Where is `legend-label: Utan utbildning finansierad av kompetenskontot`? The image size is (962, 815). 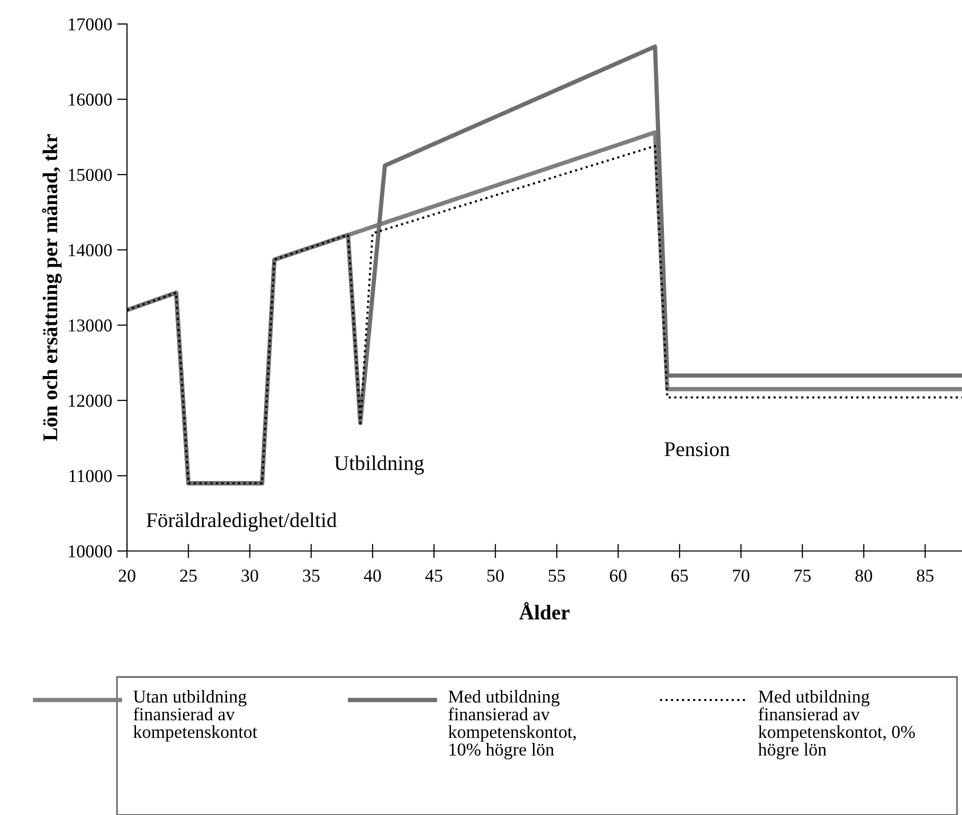
legend-label: Utan utbildning finansierad av kompetenskontot is located at coordinates (195, 716).